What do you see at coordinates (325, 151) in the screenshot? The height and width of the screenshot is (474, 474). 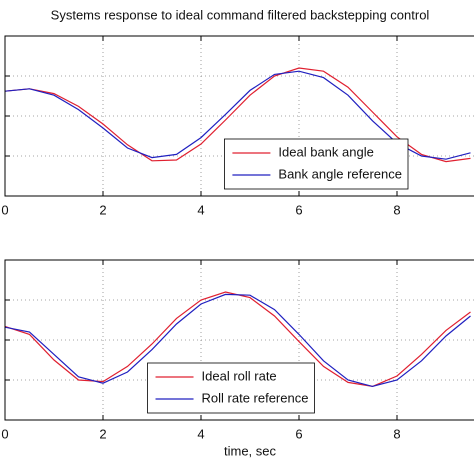 I see `legend-label: Ideal bank angle` at bounding box center [325, 151].